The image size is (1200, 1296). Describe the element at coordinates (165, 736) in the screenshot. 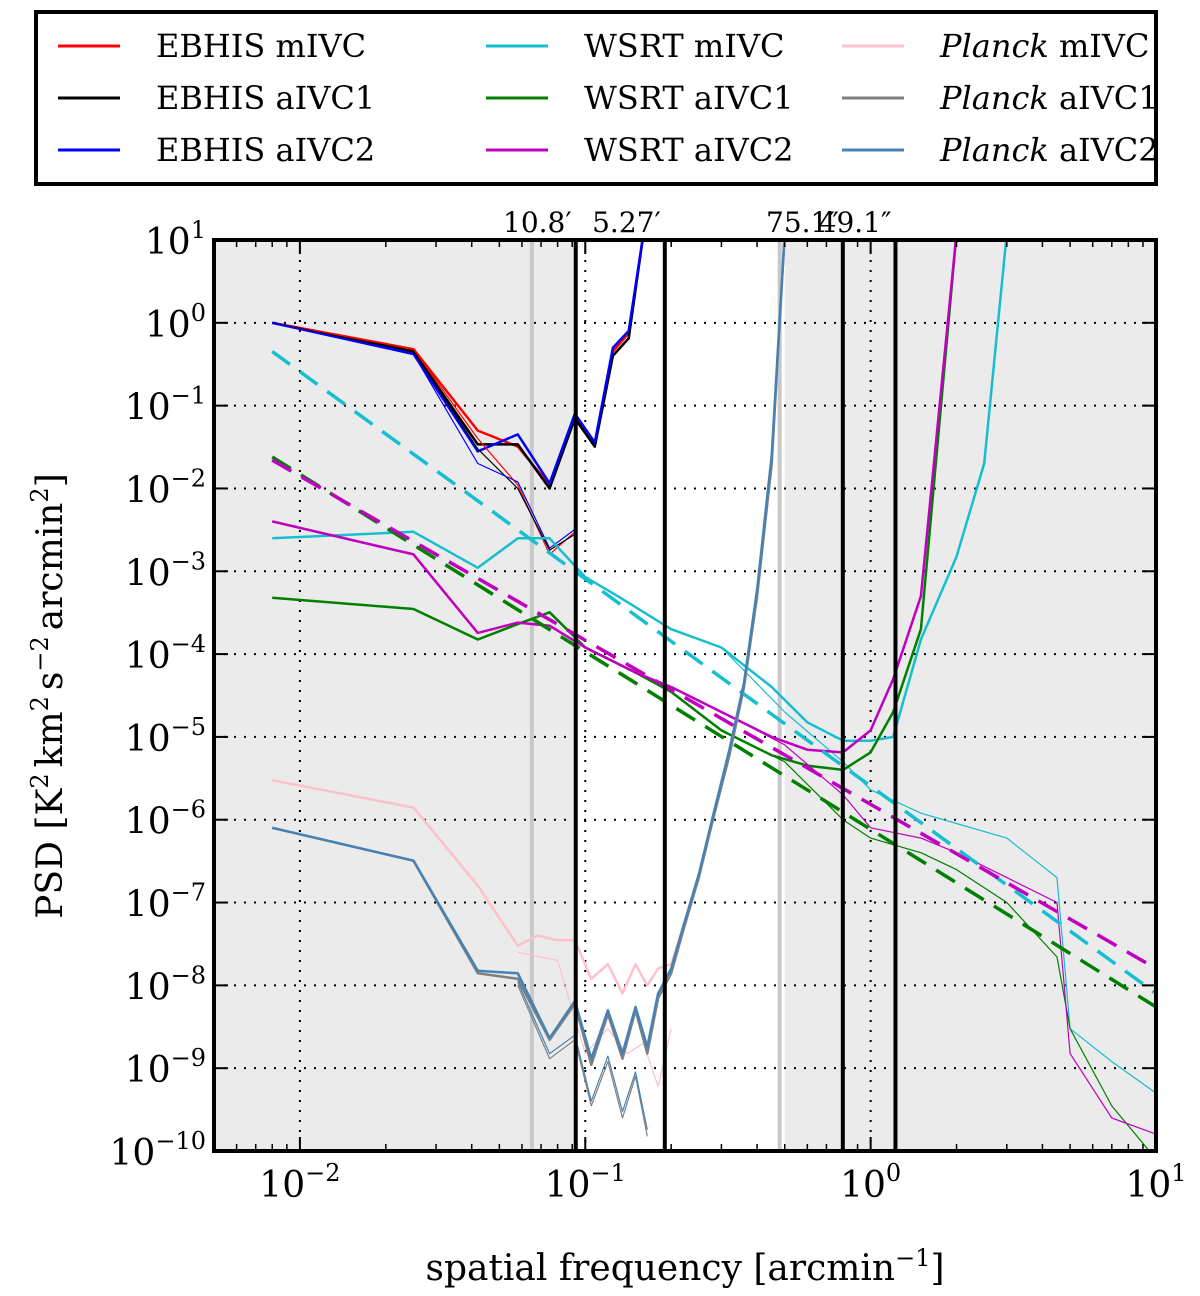

I see `y-tick-label: 10⁻⁵` at that location.